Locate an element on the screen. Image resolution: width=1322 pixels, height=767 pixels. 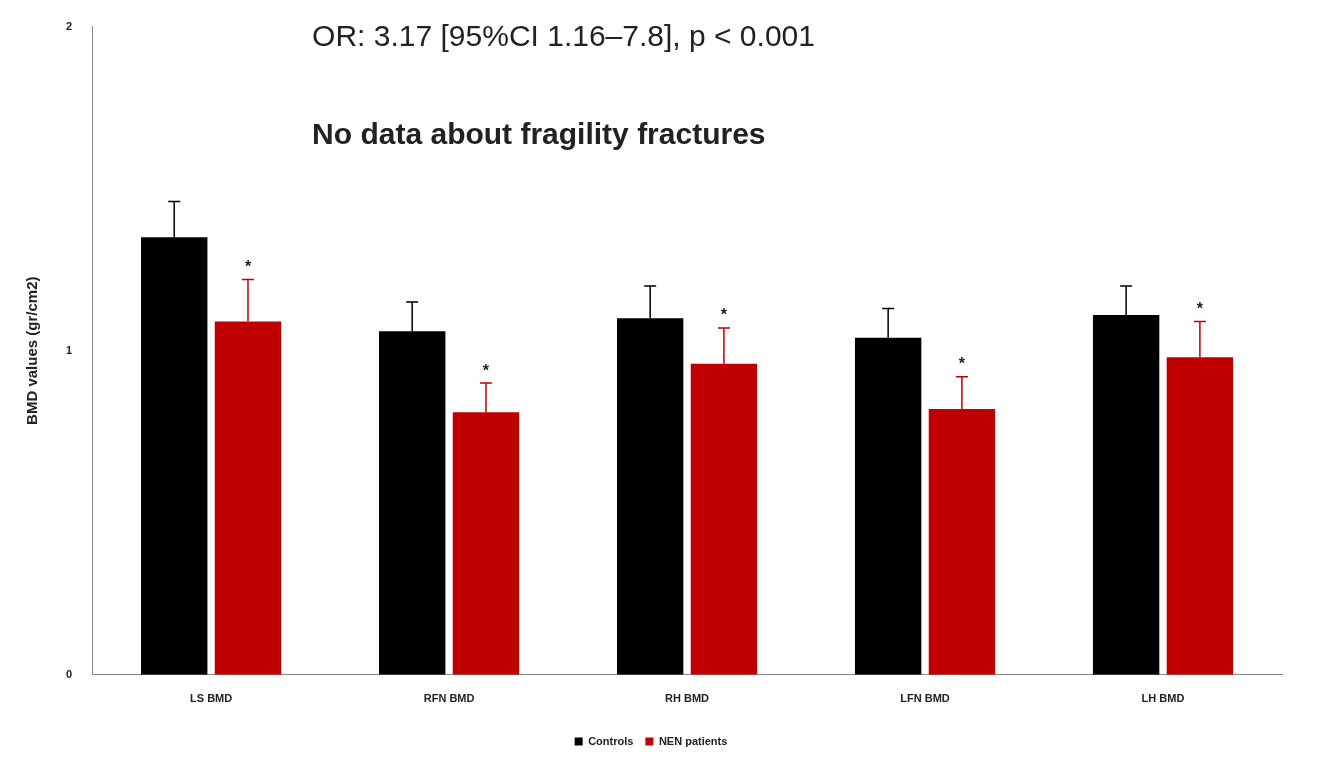
y-tick-label: 2 is located at coordinates (69, 25).